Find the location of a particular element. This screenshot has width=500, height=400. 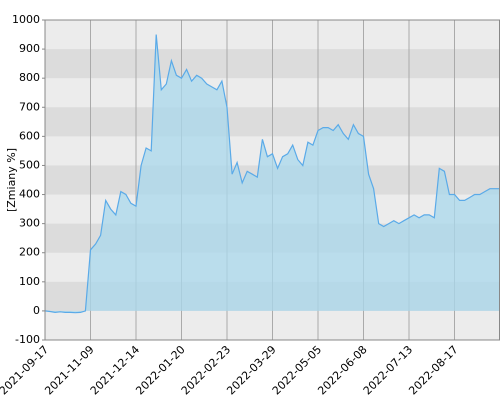

y-tick-label: 900 is located at coordinates (29, 48).